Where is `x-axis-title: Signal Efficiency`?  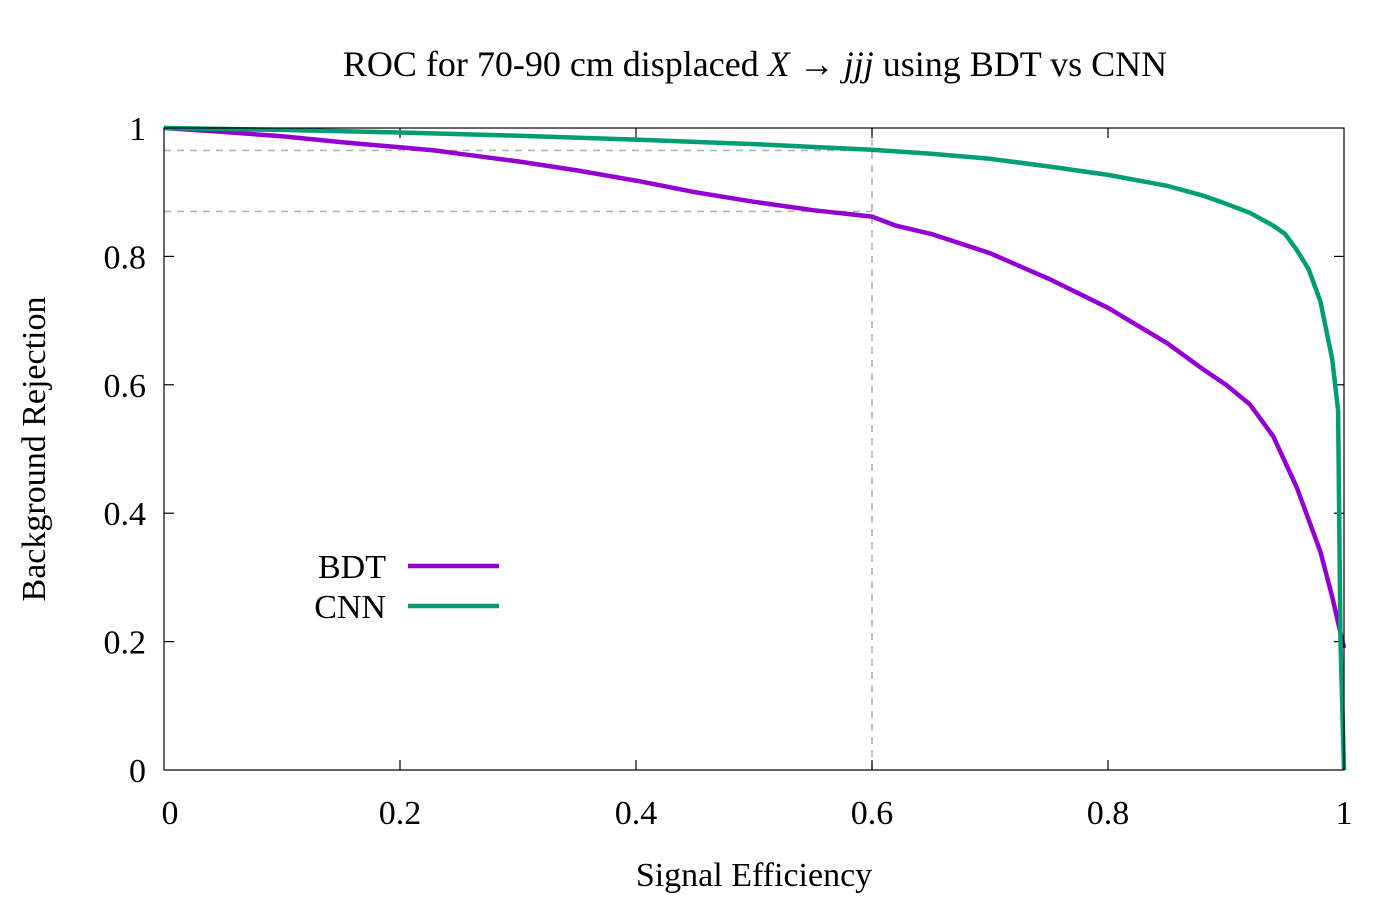 x-axis-title: Signal Efficiency is located at coordinates (754, 875).